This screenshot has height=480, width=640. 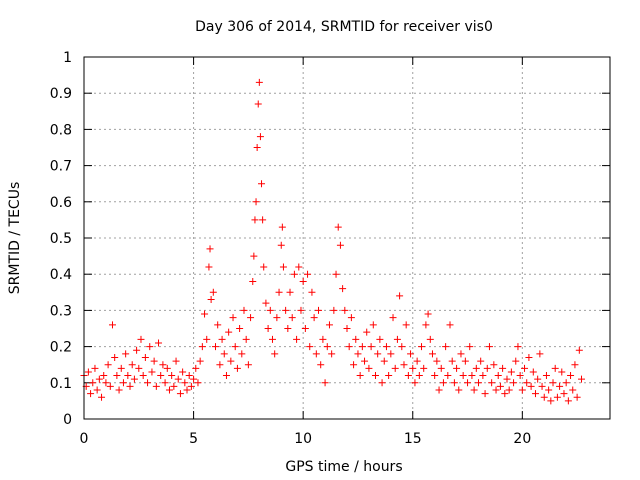 What do you see at coordinates (413, 439) in the screenshot?
I see `x-tick-label: 15` at bounding box center [413, 439].